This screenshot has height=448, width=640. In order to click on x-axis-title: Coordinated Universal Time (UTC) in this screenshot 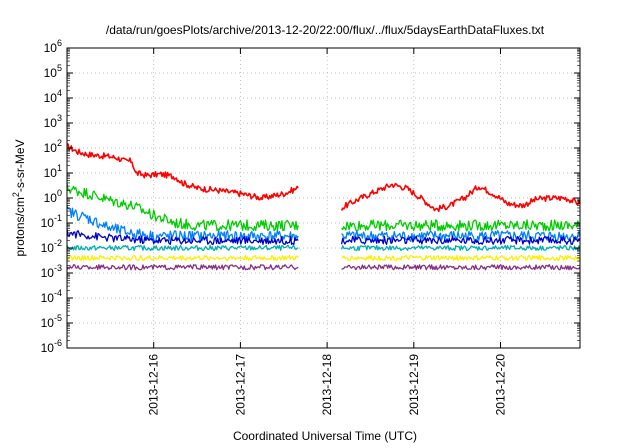, I will do `click(325, 436)`.